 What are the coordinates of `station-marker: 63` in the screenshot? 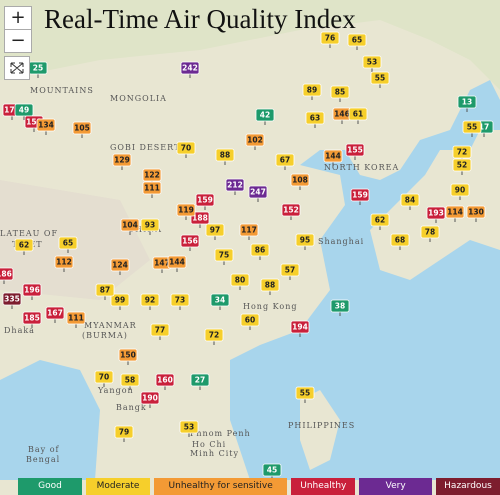 It's located at (315, 119).